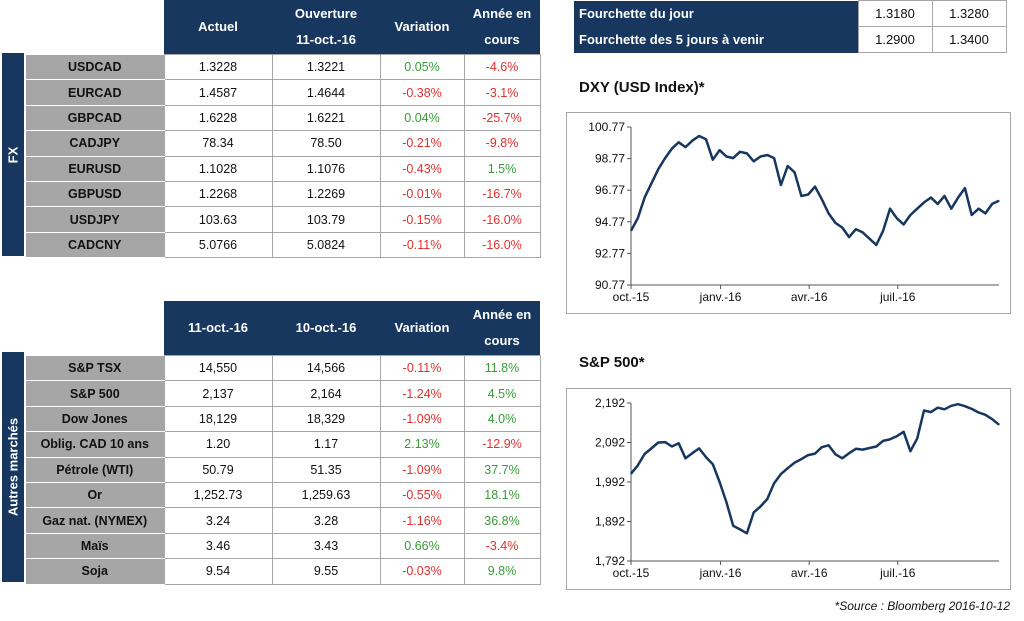 The height and width of the screenshot is (621, 1024). I want to click on markets-row-label: Pétrole (WTI), so click(95, 470).